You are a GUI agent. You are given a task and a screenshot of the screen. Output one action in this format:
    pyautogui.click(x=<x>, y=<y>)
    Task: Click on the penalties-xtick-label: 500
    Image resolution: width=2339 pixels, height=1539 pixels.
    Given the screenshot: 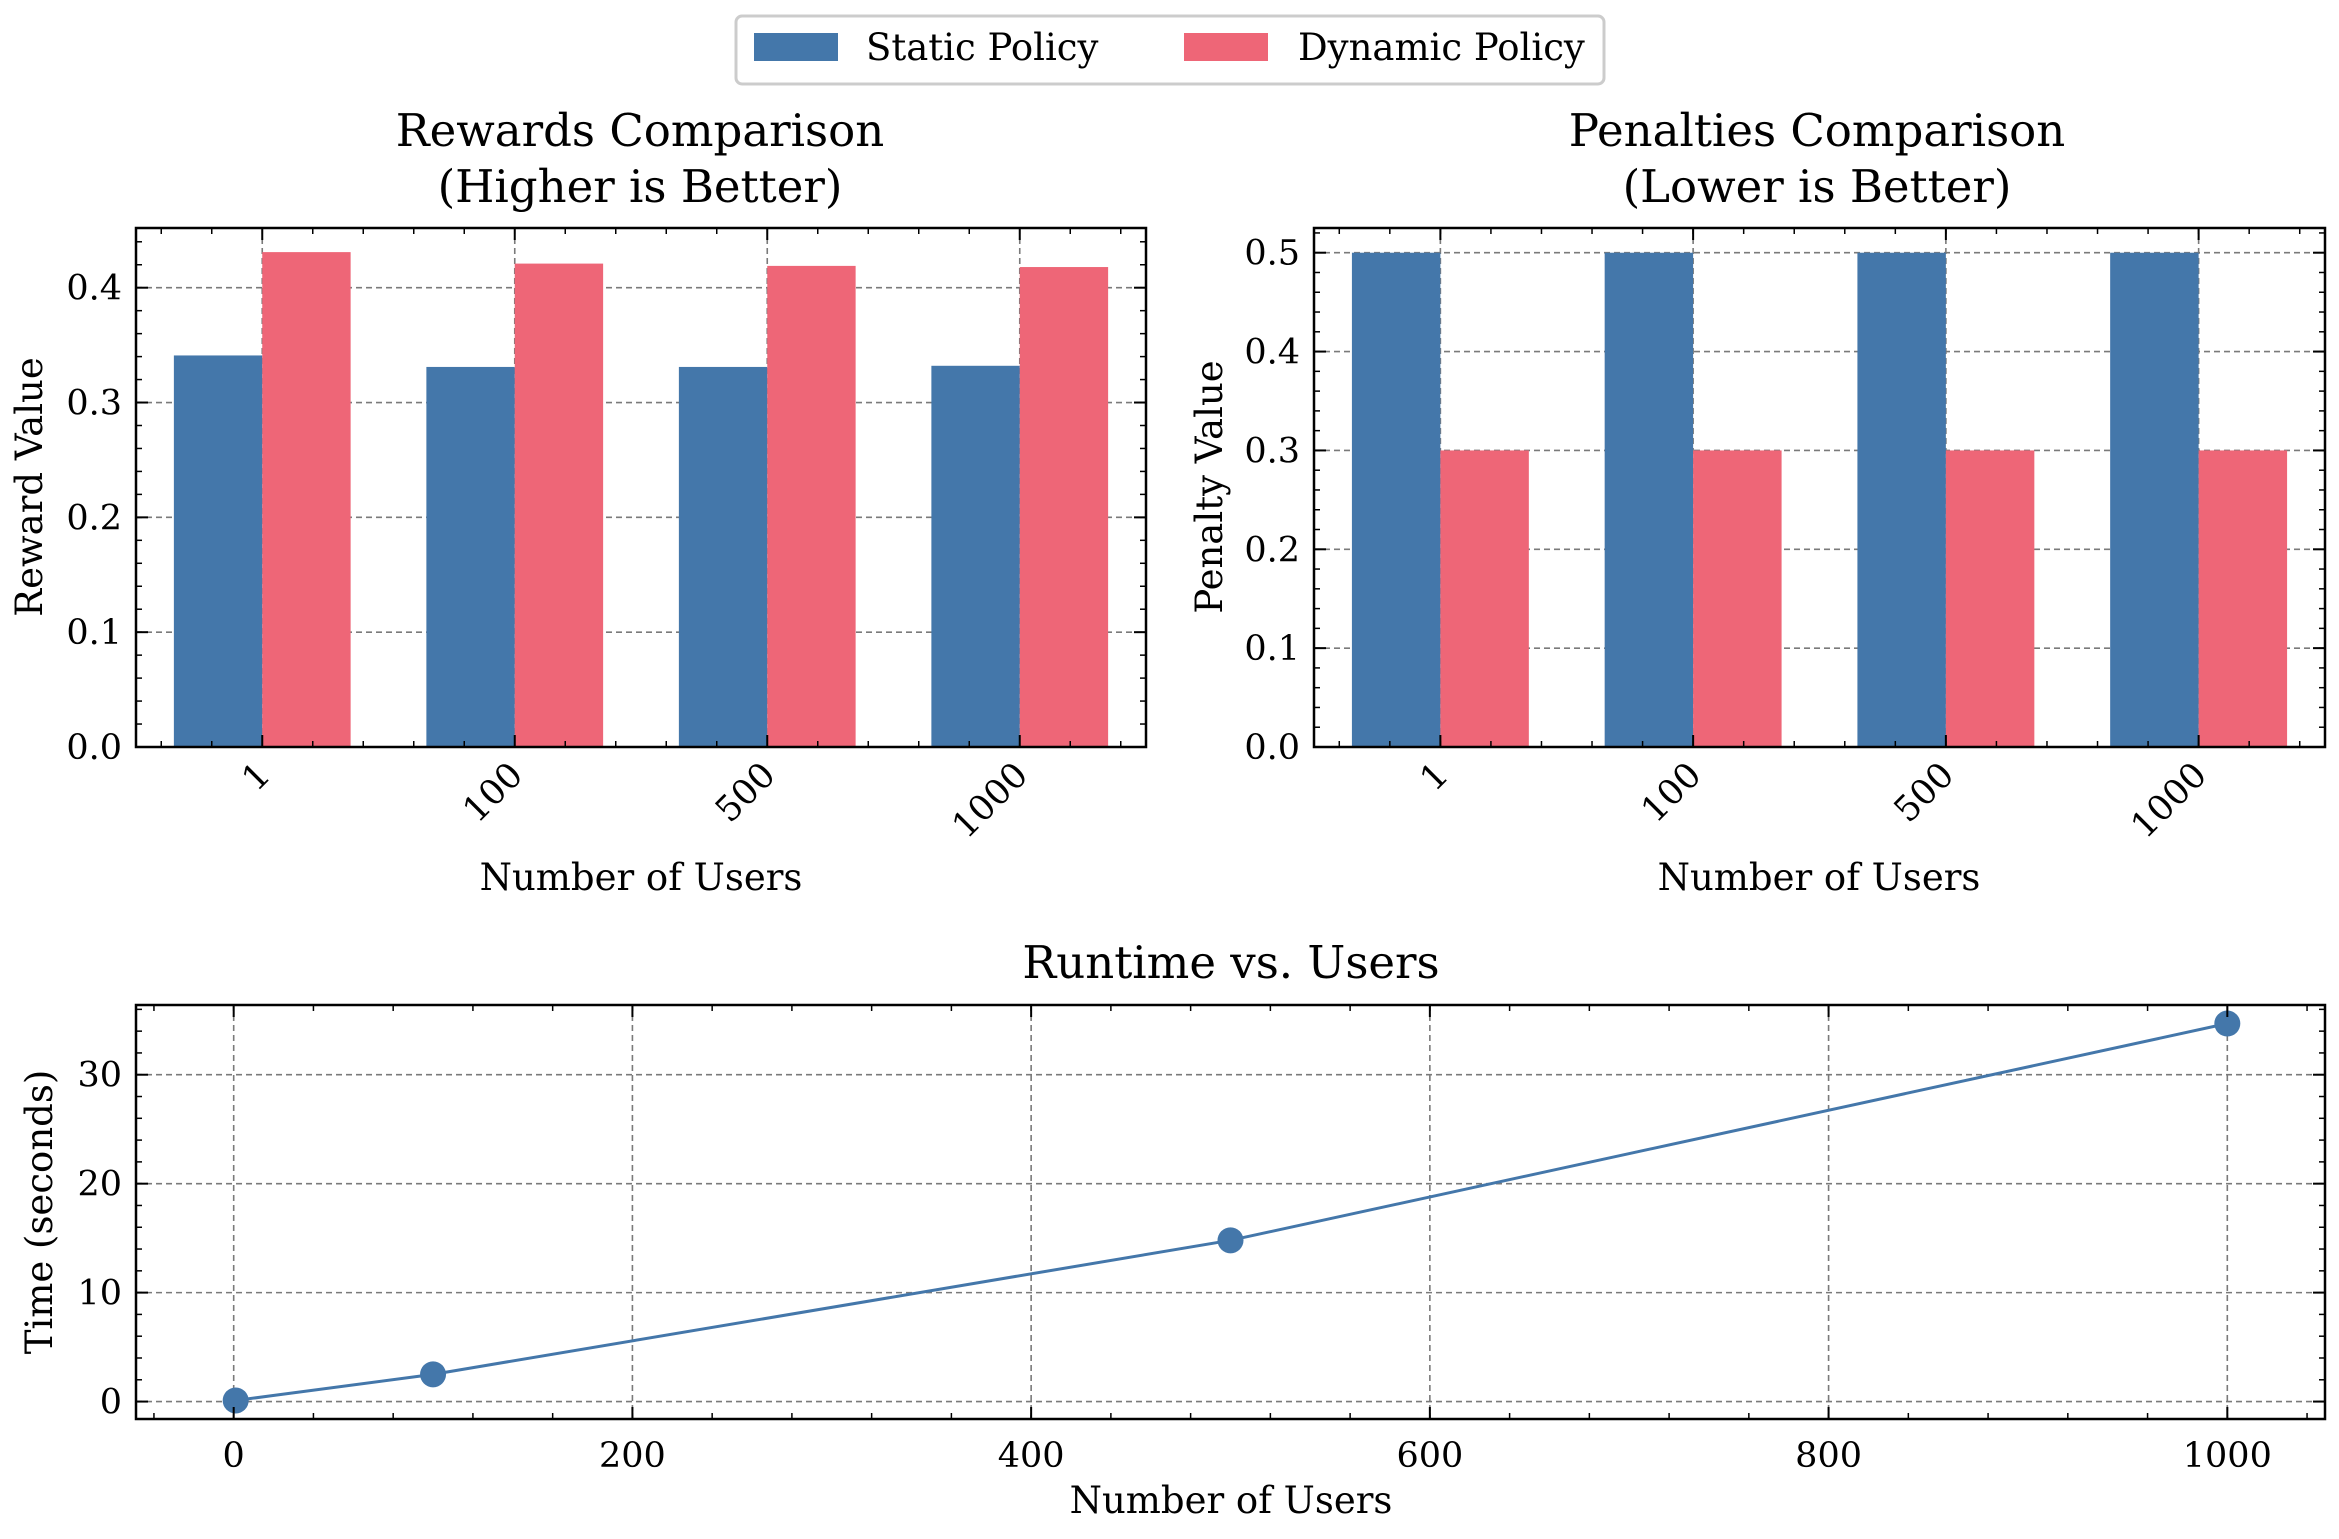 What is the action you would take?
    pyautogui.click(x=1925, y=793)
    